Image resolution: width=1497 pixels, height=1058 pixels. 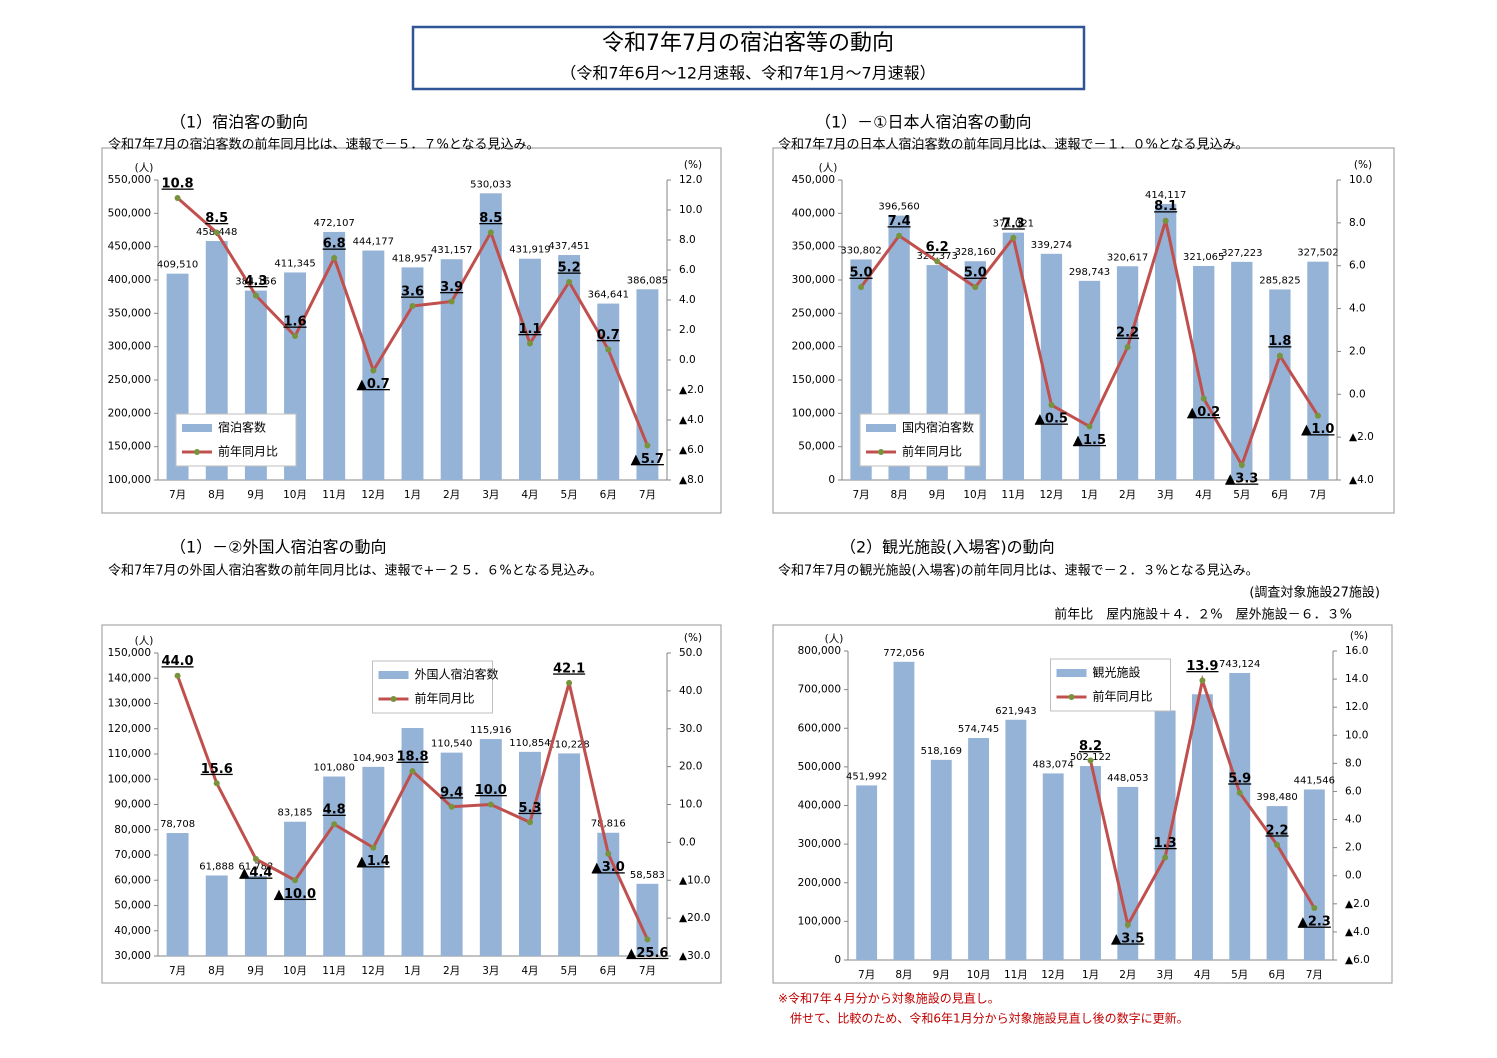 I want to click on y-tick-label: 400,000, so click(x=813, y=213).